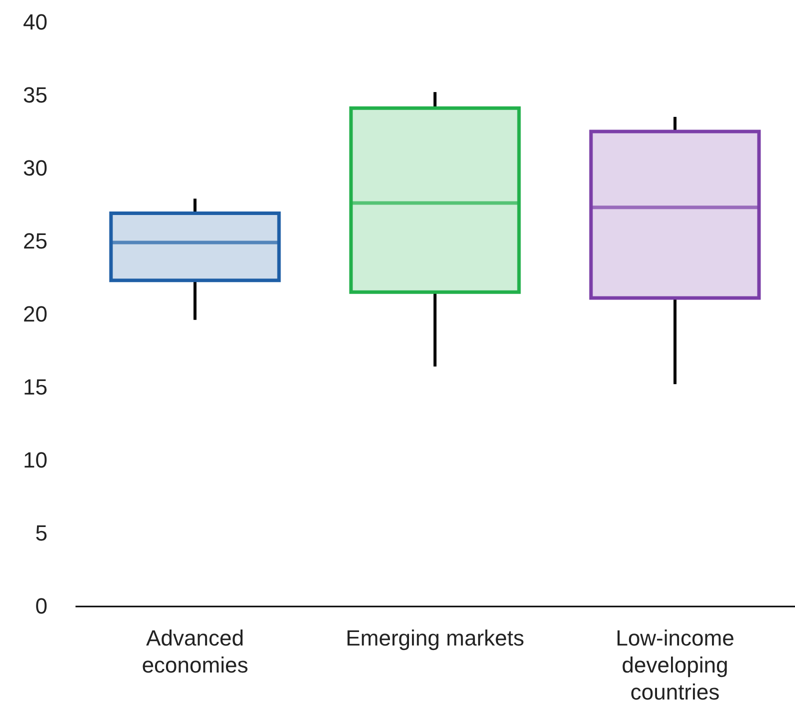  What do you see at coordinates (35, 95) in the screenshot?
I see `y-tick-label: 35` at bounding box center [35, 95].